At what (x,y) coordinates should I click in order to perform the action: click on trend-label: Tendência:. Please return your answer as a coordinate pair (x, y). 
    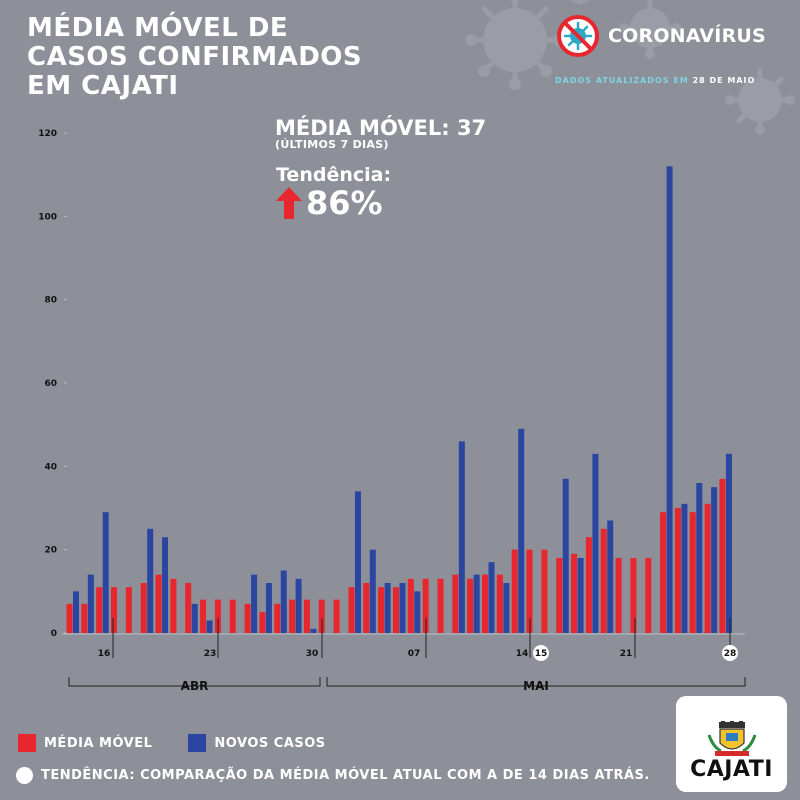
    Looking at the image, I should click on (334, 175).